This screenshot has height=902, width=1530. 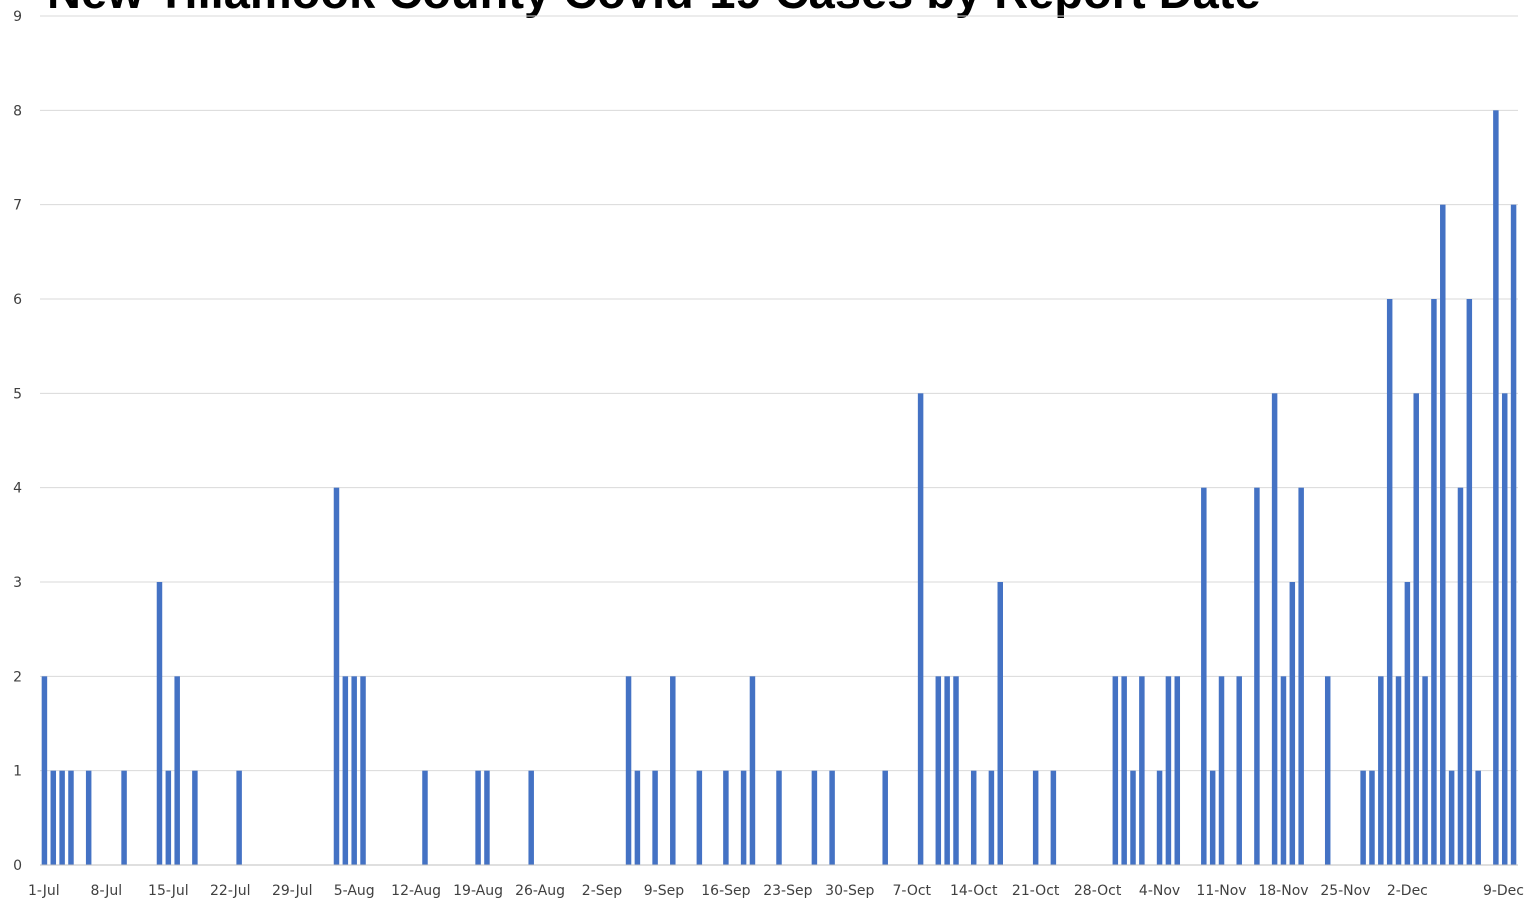 What do you see at coordinates (1407, 891) in the screenshot?
I see `x-tick-label: 2-Dec` at bounding box center [1407, 891].